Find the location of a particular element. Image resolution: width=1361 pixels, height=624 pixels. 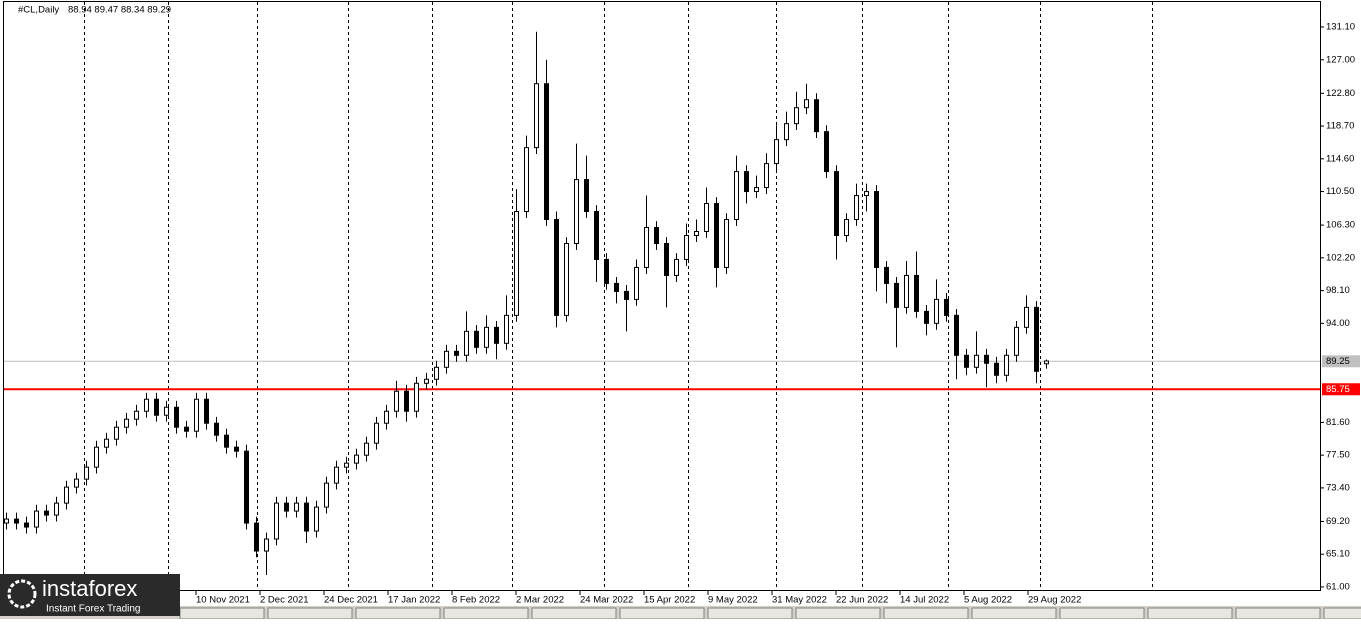

x-tick-label: 10 Nov 2021 is located at coordinates (223, 600).